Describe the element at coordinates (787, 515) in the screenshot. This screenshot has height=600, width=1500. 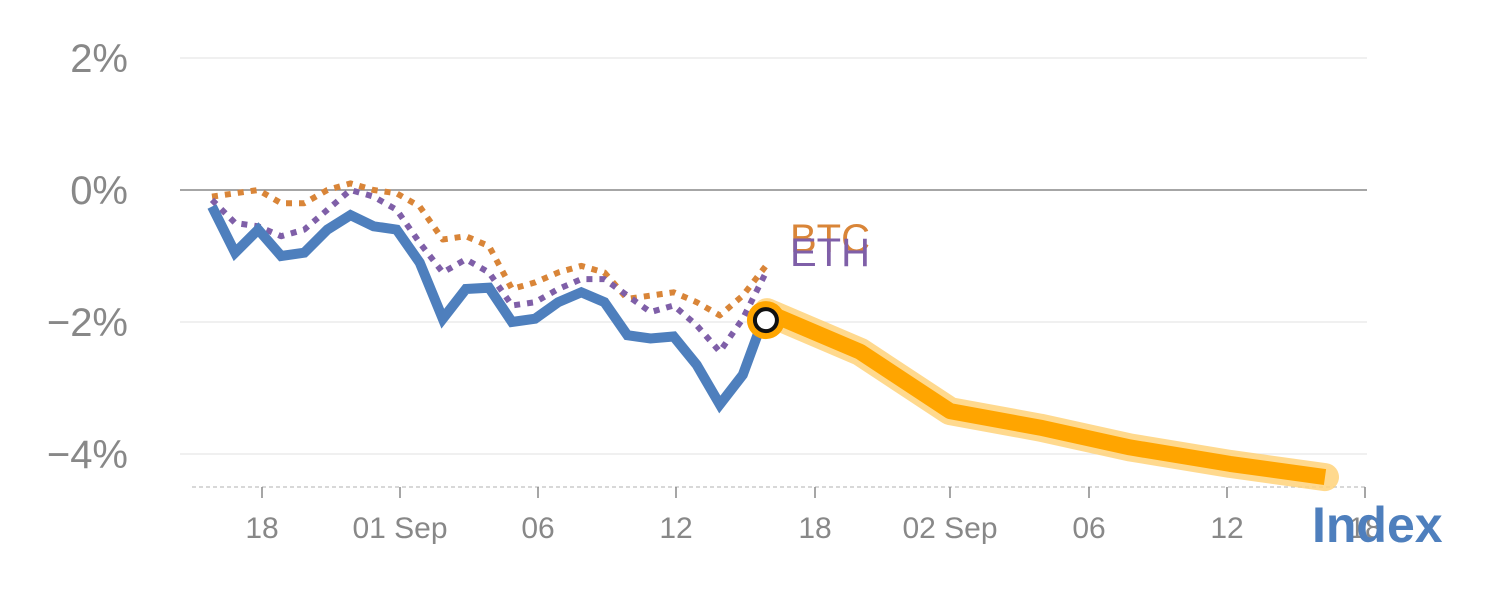
I see `x-axis: 18 01 Sep 06 12 18 02 Sep 06 12 18` at that location.